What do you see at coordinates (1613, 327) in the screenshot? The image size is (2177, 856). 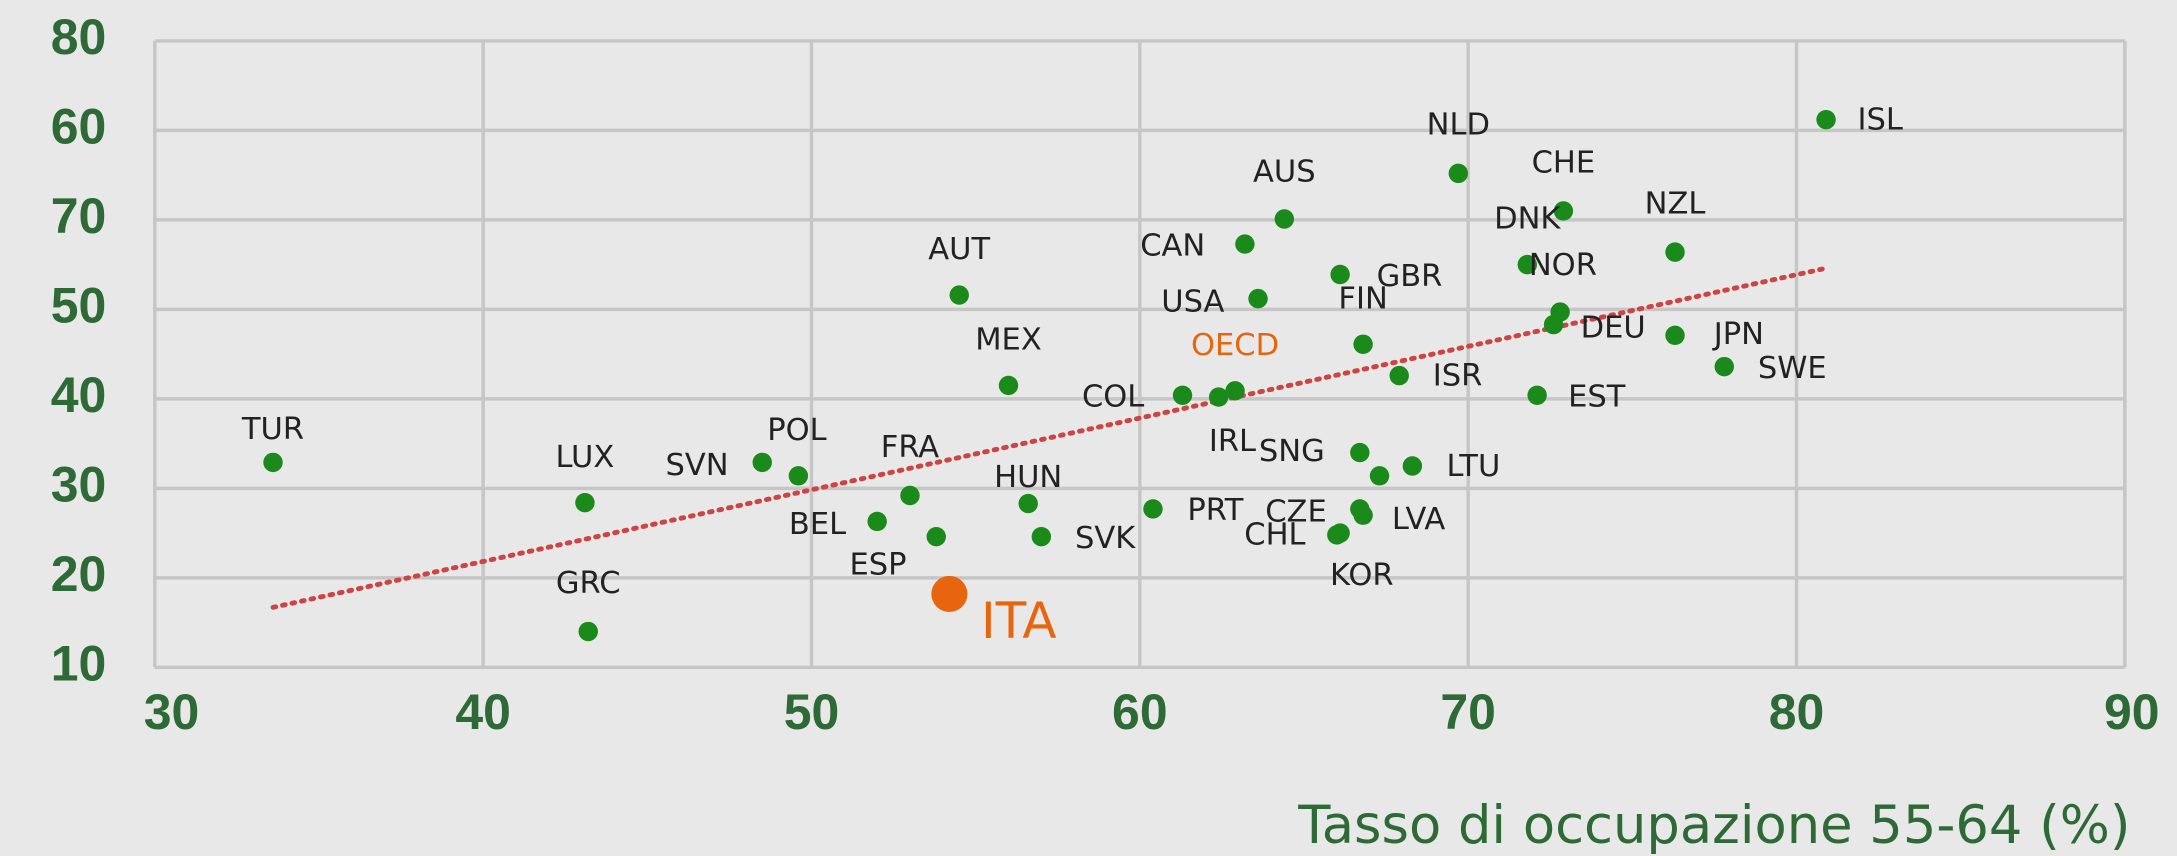 I see `point-label: DEU` at bounding box center [1613, 327].